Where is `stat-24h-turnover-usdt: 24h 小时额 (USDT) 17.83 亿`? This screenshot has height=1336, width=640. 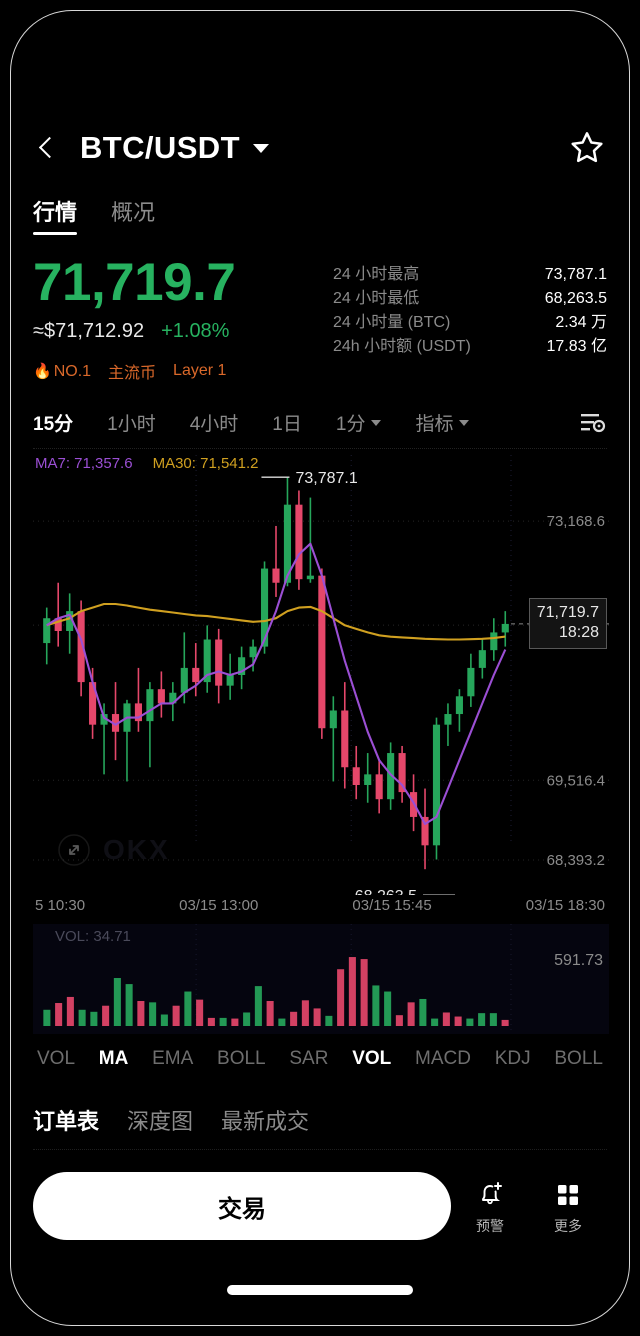 stat-24h-turnover-usdt: 24h 小时额 (USDT) 17.83 亿 is located at coordinates (470, 347).